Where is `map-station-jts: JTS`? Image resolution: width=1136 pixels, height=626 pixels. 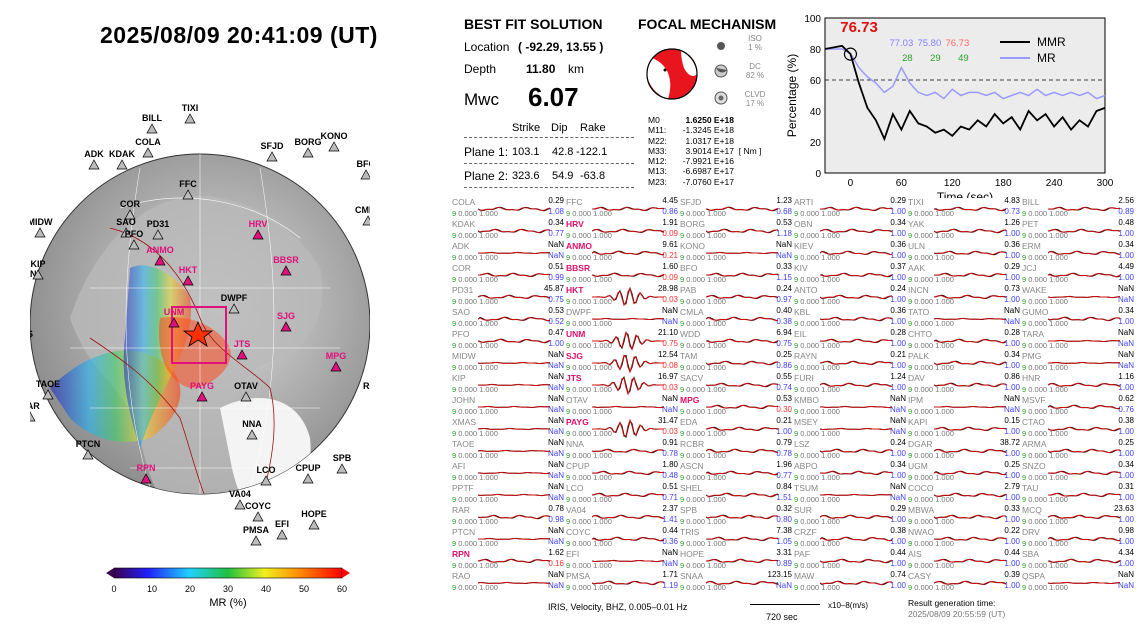 map-station-jts: JTS is located at coordinates (242, 349).